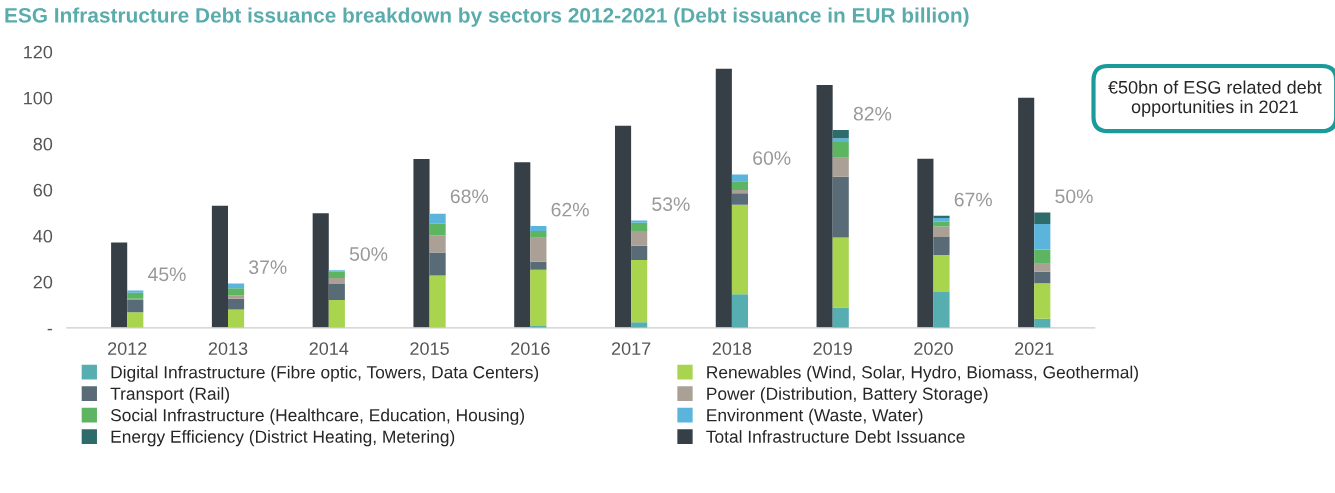 Image resolution: width=1335 pixels, height=493 pixels. What do you see at coordinates (1215, 98) in the screenshot?
I see `text: €50bn of ESG related debt opportunities in 2021` at bounding box center [1215, 98].